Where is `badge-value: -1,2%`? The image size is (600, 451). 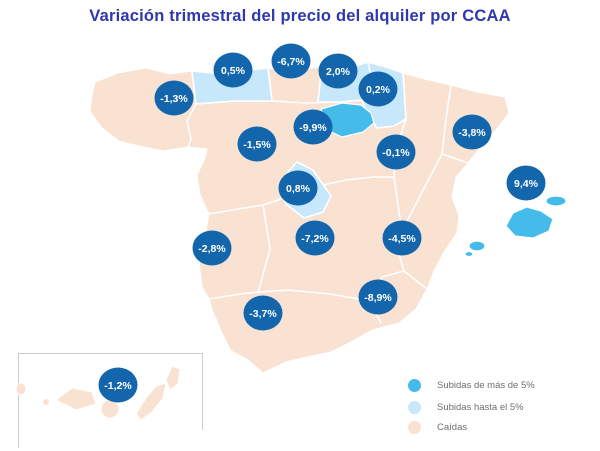 badge-value: -1,2% is located at coordinates (118, 386).